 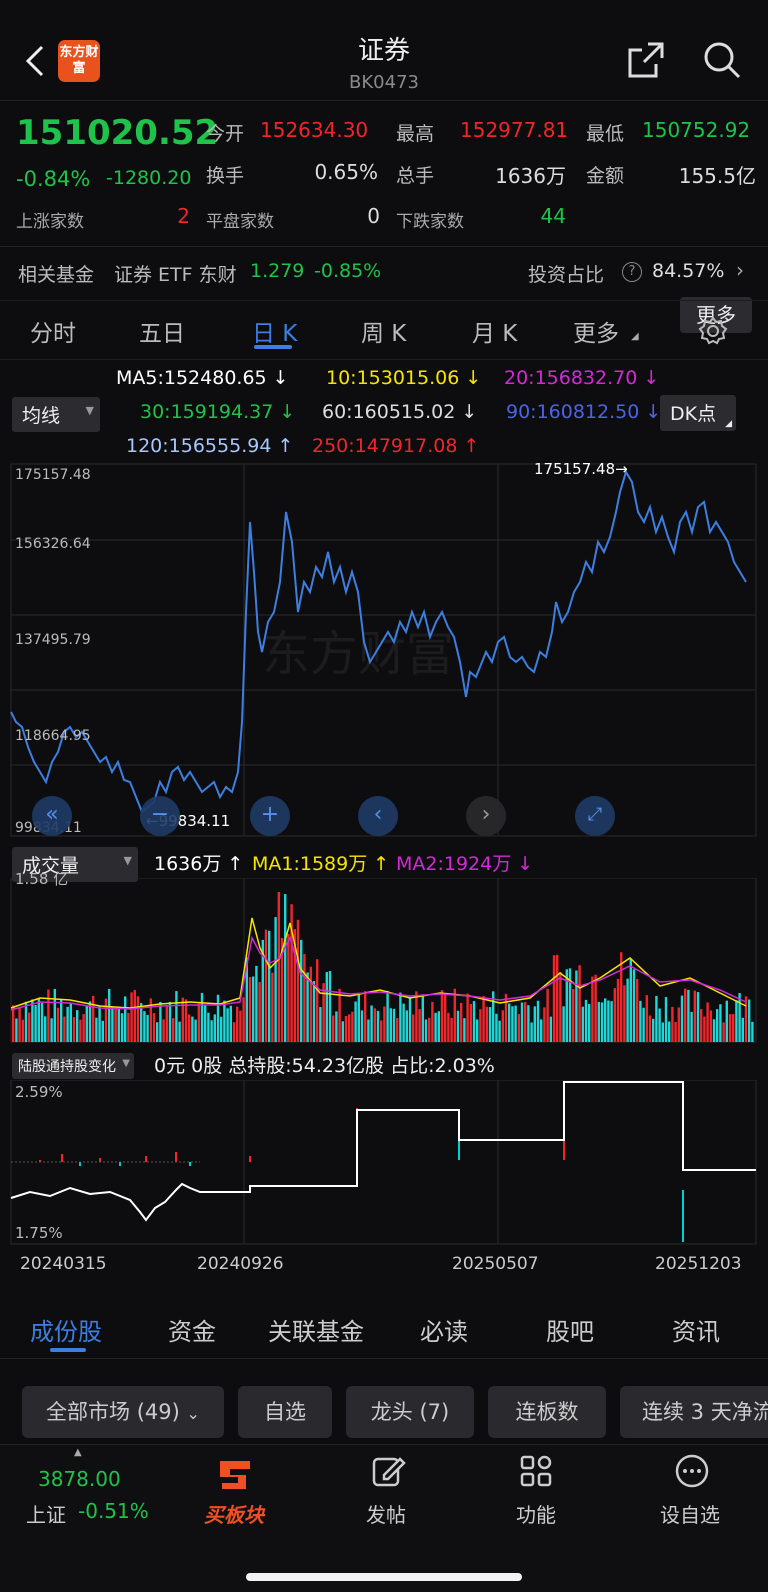 I want to click on period-tabs: 分时 五日 日 K 周 K 月 K 更多 ◢, so click(x=384, y=330).